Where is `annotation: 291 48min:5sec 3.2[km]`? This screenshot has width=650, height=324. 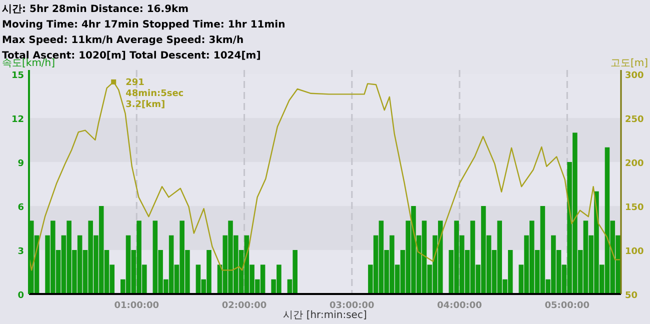
annotation: 291 48min:5sec 3.2[km] is located at coordinates (155, 94).